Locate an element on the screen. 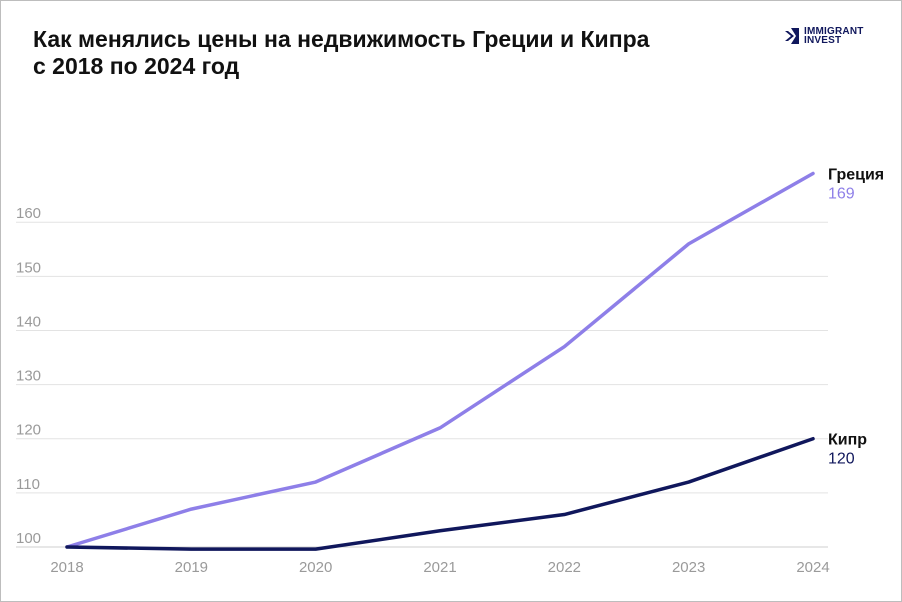  x-tick-label: 2020 is located at coordinates (315, 567).